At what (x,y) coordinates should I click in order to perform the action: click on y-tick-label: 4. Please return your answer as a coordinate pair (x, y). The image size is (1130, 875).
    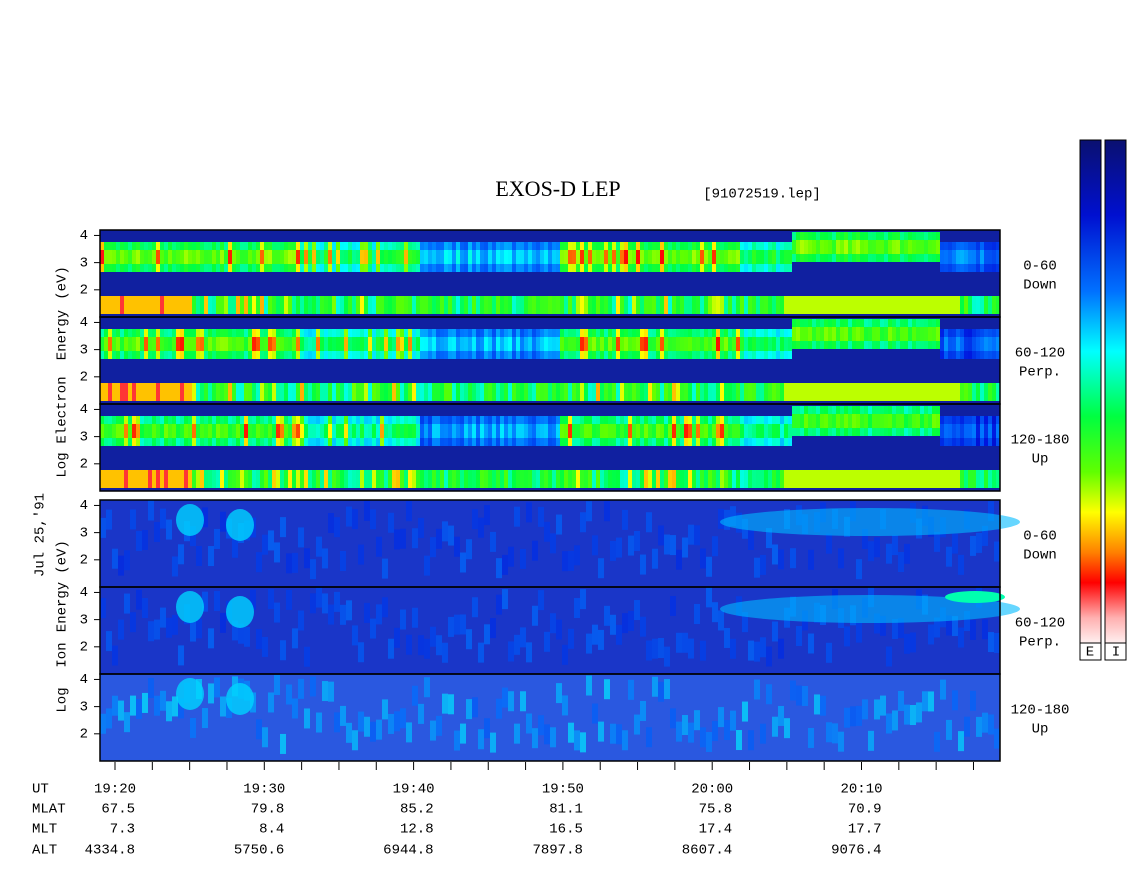
    Looking at the image, I should click on (84, 680).